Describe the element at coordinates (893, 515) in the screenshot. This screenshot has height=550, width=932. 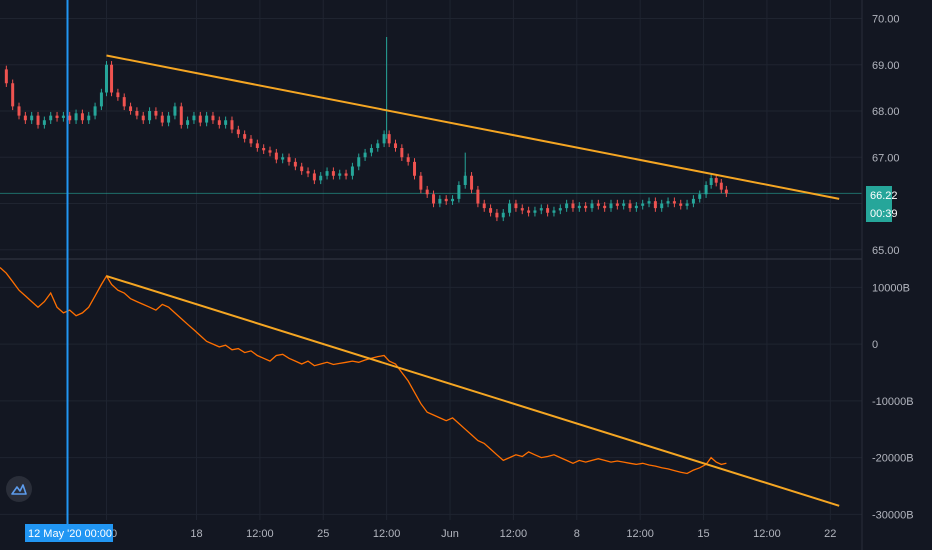
I see `y-tick-label: -30000B` at that location.